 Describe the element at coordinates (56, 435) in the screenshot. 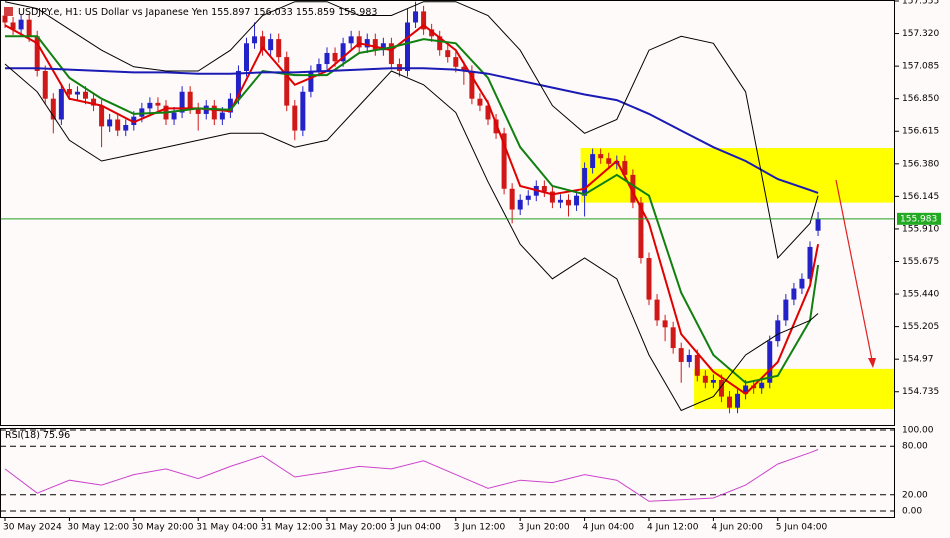

I see `rsi-value: 75.96` at that location.